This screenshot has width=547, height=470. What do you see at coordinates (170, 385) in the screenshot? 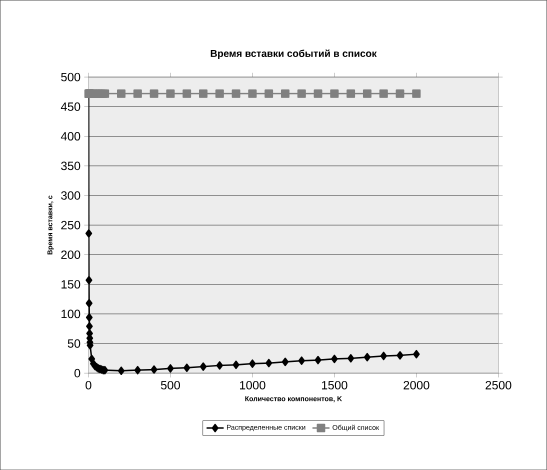
I see `x-tick-label: 500` at bounding box center [170, 385].